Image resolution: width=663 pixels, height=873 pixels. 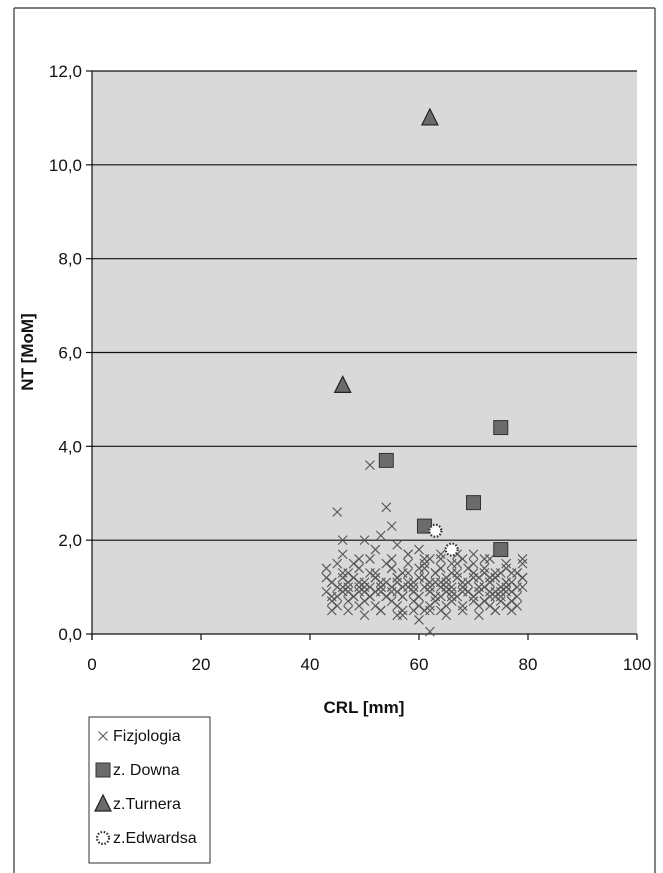 What do you see at coordinates (155, 838) in the screenshot?
I see `legend-item-edwardsa-label: z.Edwardsa` at bounding box center [155, 838].